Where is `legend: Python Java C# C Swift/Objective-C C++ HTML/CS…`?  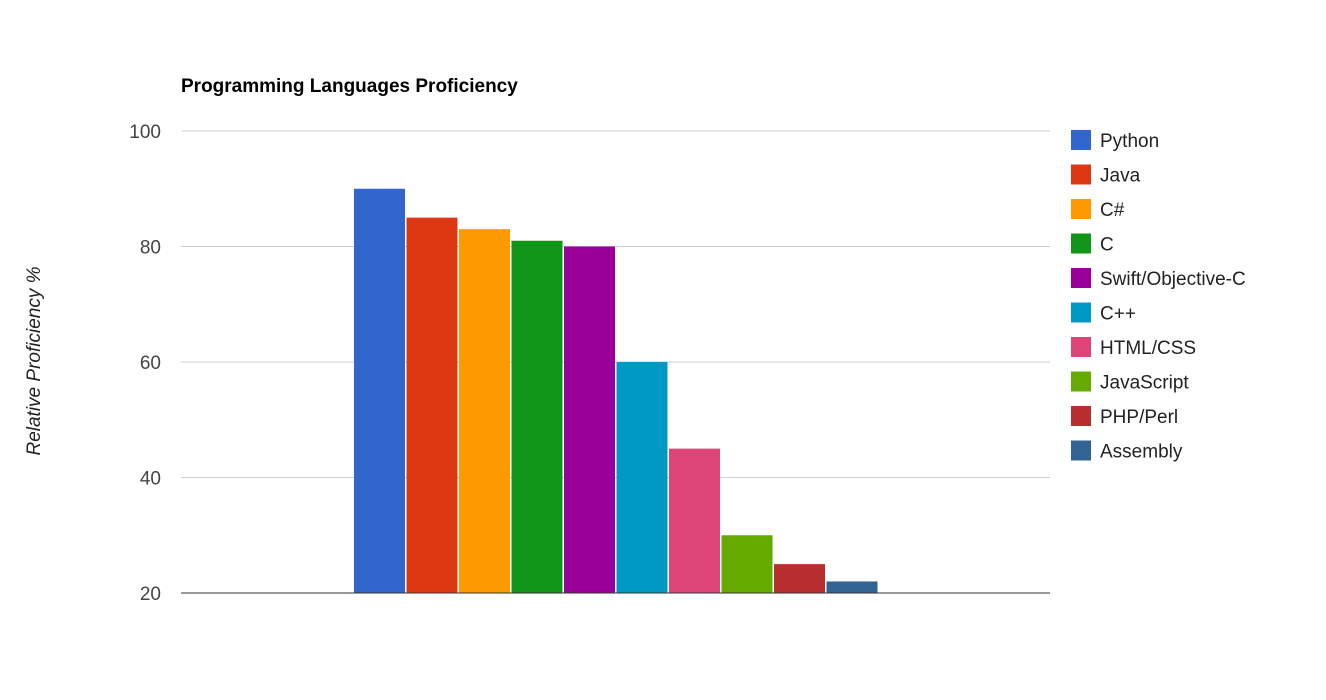 legend: Python Java C# C Swift/Objective-C C++ HTML/CS… is located at coordinates (1158, 296).